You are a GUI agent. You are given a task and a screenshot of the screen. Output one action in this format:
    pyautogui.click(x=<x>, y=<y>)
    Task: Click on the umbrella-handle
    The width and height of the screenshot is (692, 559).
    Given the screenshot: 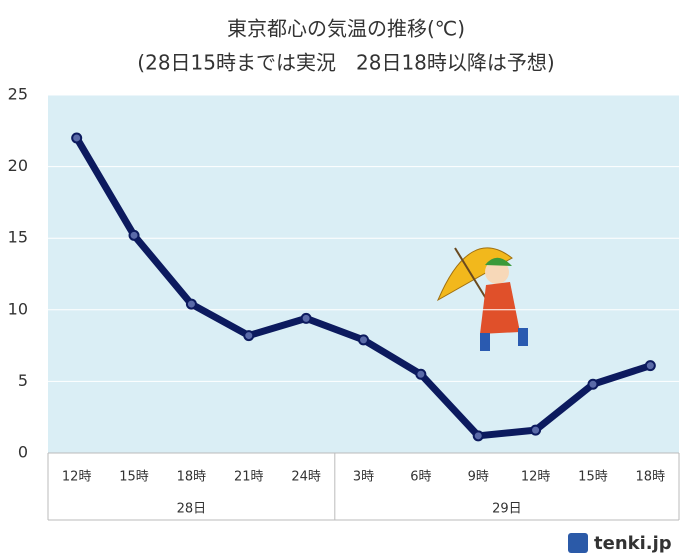 What is the action you would take?
    pyautogui.click(x=472, y=276)
    